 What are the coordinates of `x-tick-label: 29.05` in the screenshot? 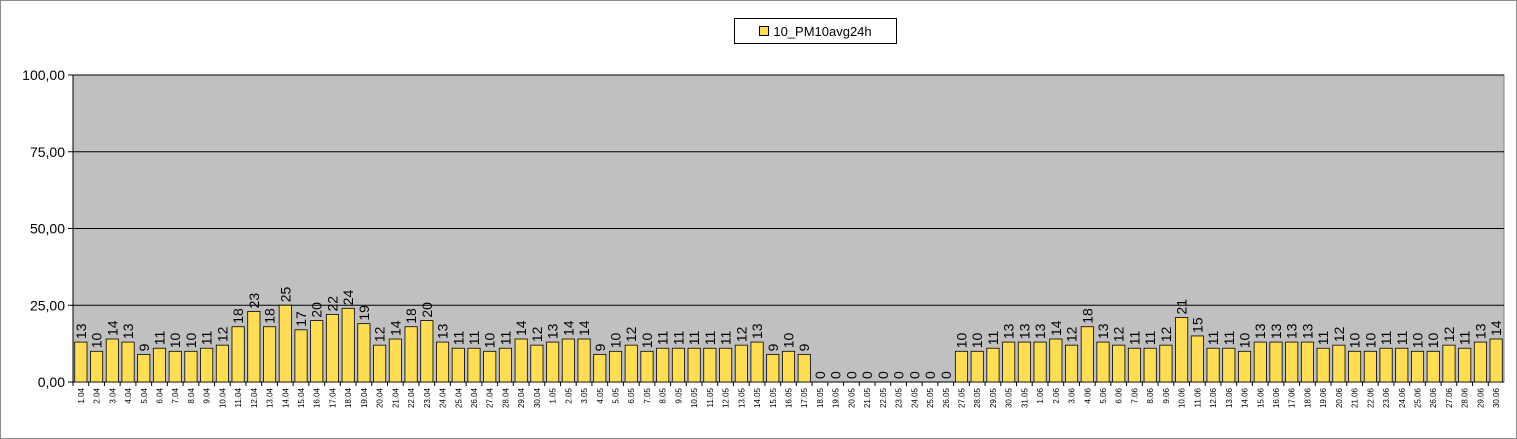 It's located at (993, 397).